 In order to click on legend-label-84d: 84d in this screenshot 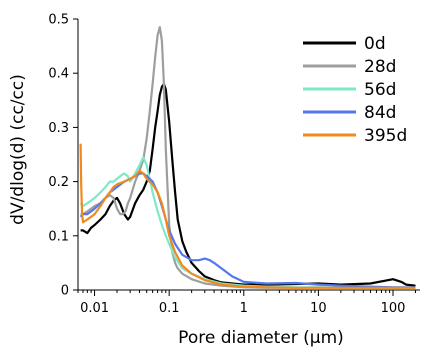, I will do `click(380, 113)`.